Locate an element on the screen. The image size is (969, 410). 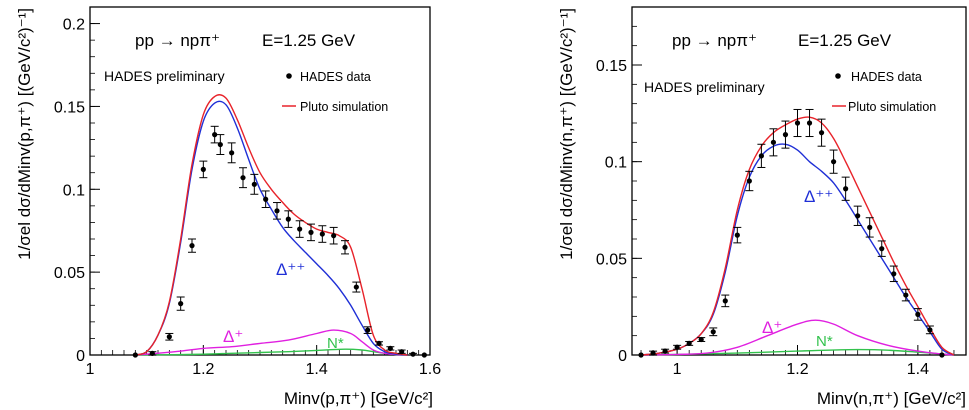
reaction-label: pp → npπ⁺ is located at coordinates (714, 40).